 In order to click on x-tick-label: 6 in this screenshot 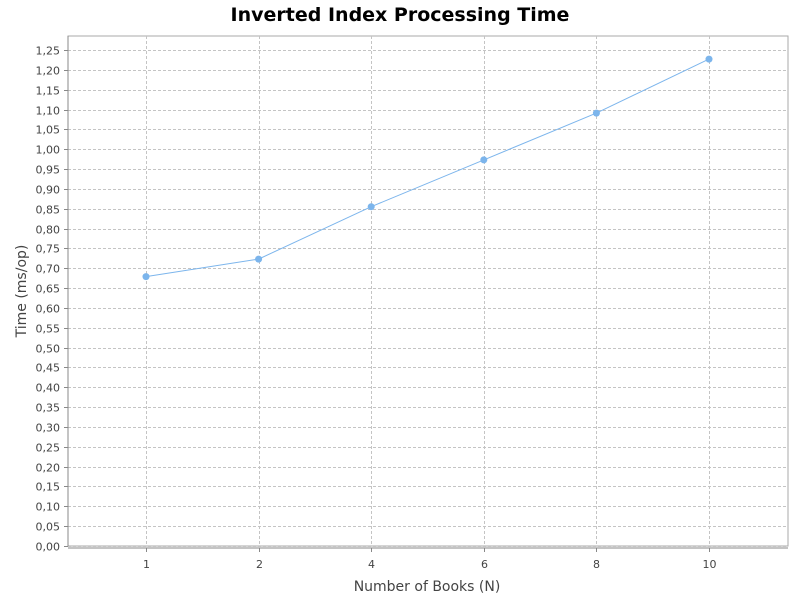, I will do `click(484, 564)`.